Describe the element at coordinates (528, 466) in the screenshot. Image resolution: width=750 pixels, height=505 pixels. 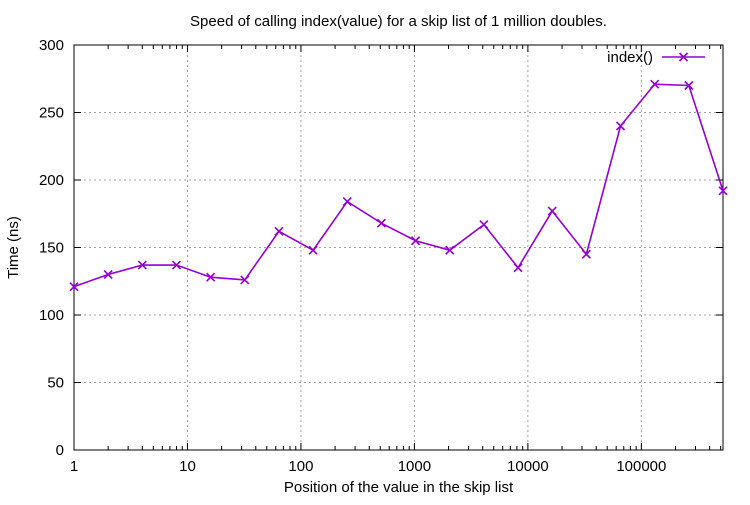
I see `x-tick-label: 10000` at that location.